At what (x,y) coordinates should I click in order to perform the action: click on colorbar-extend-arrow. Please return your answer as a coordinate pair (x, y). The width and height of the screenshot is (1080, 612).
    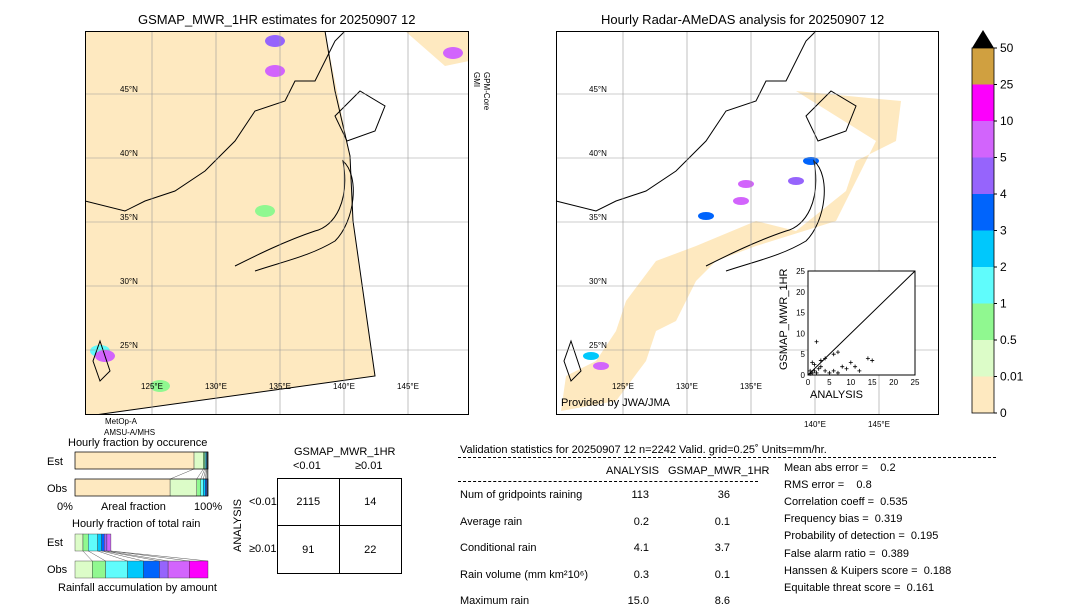
    Looking at the image, I should click on (983, 39).